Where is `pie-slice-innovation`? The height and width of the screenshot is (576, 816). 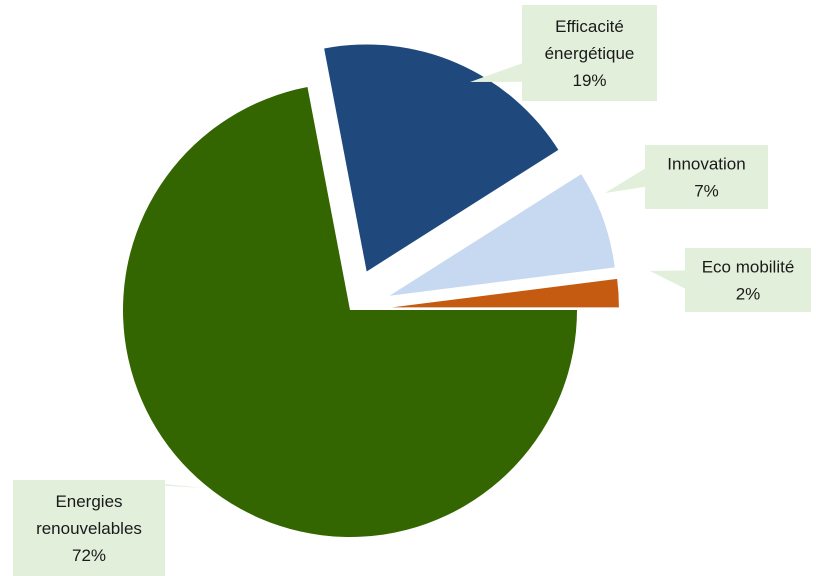
pie-slice-innovation is located at coordinates (502, 235).